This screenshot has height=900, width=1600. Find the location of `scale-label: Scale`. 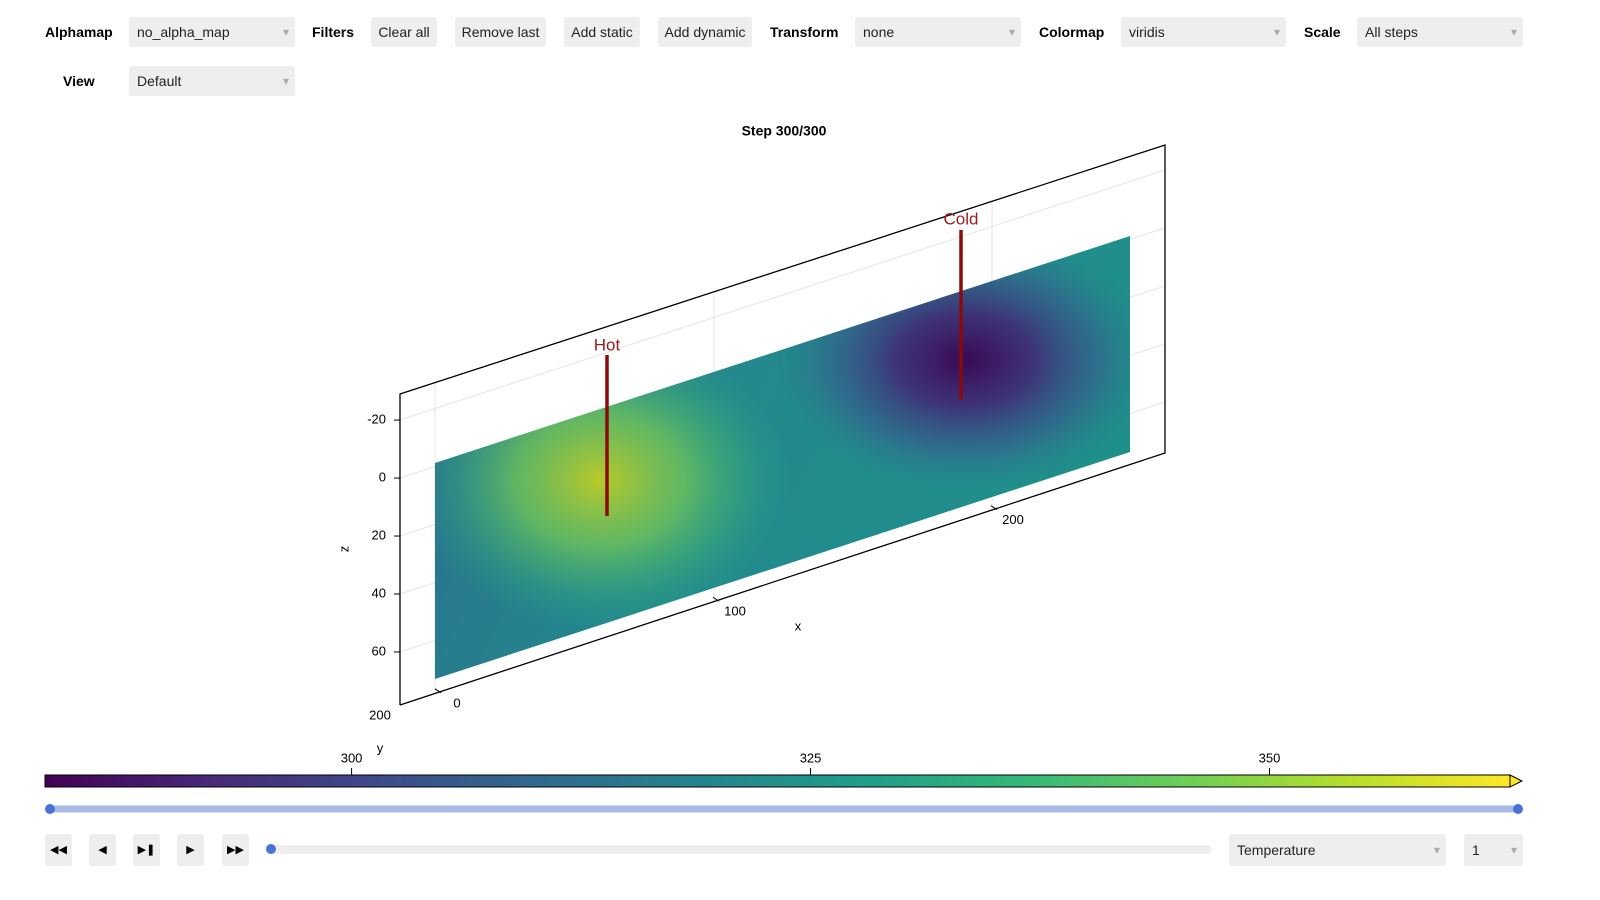

scale-label: Scale is located at coordinates (1322, 32).